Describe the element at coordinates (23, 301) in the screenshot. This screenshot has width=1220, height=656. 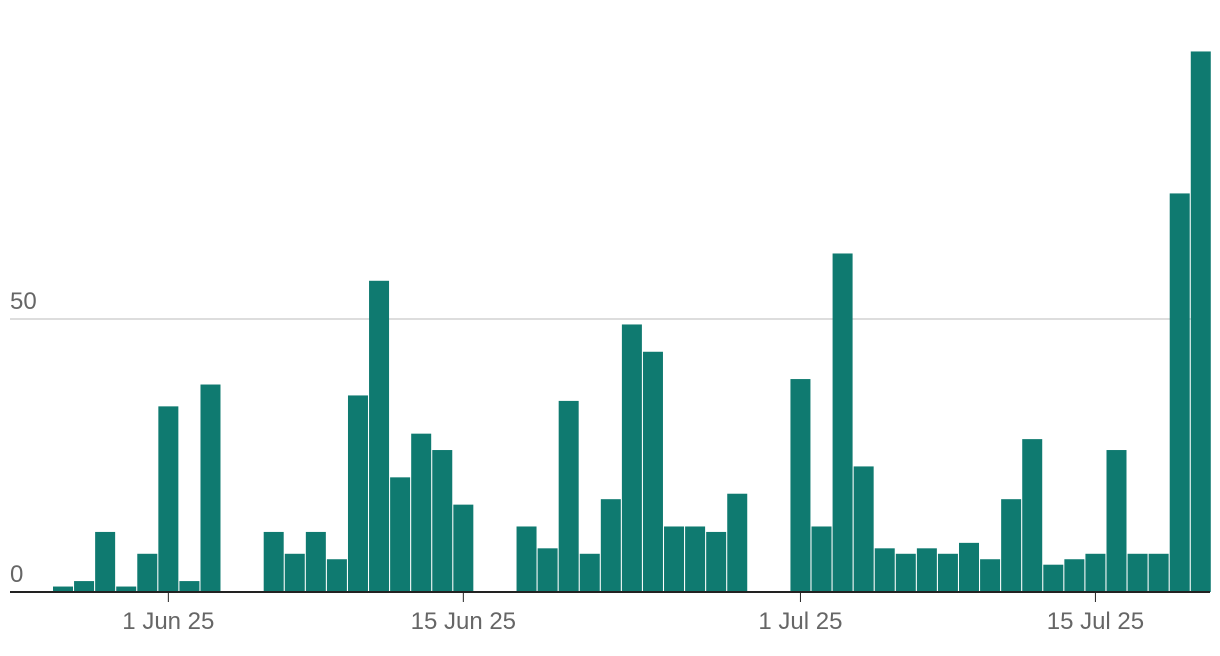
I see `y-tick-label: 50` at that location.